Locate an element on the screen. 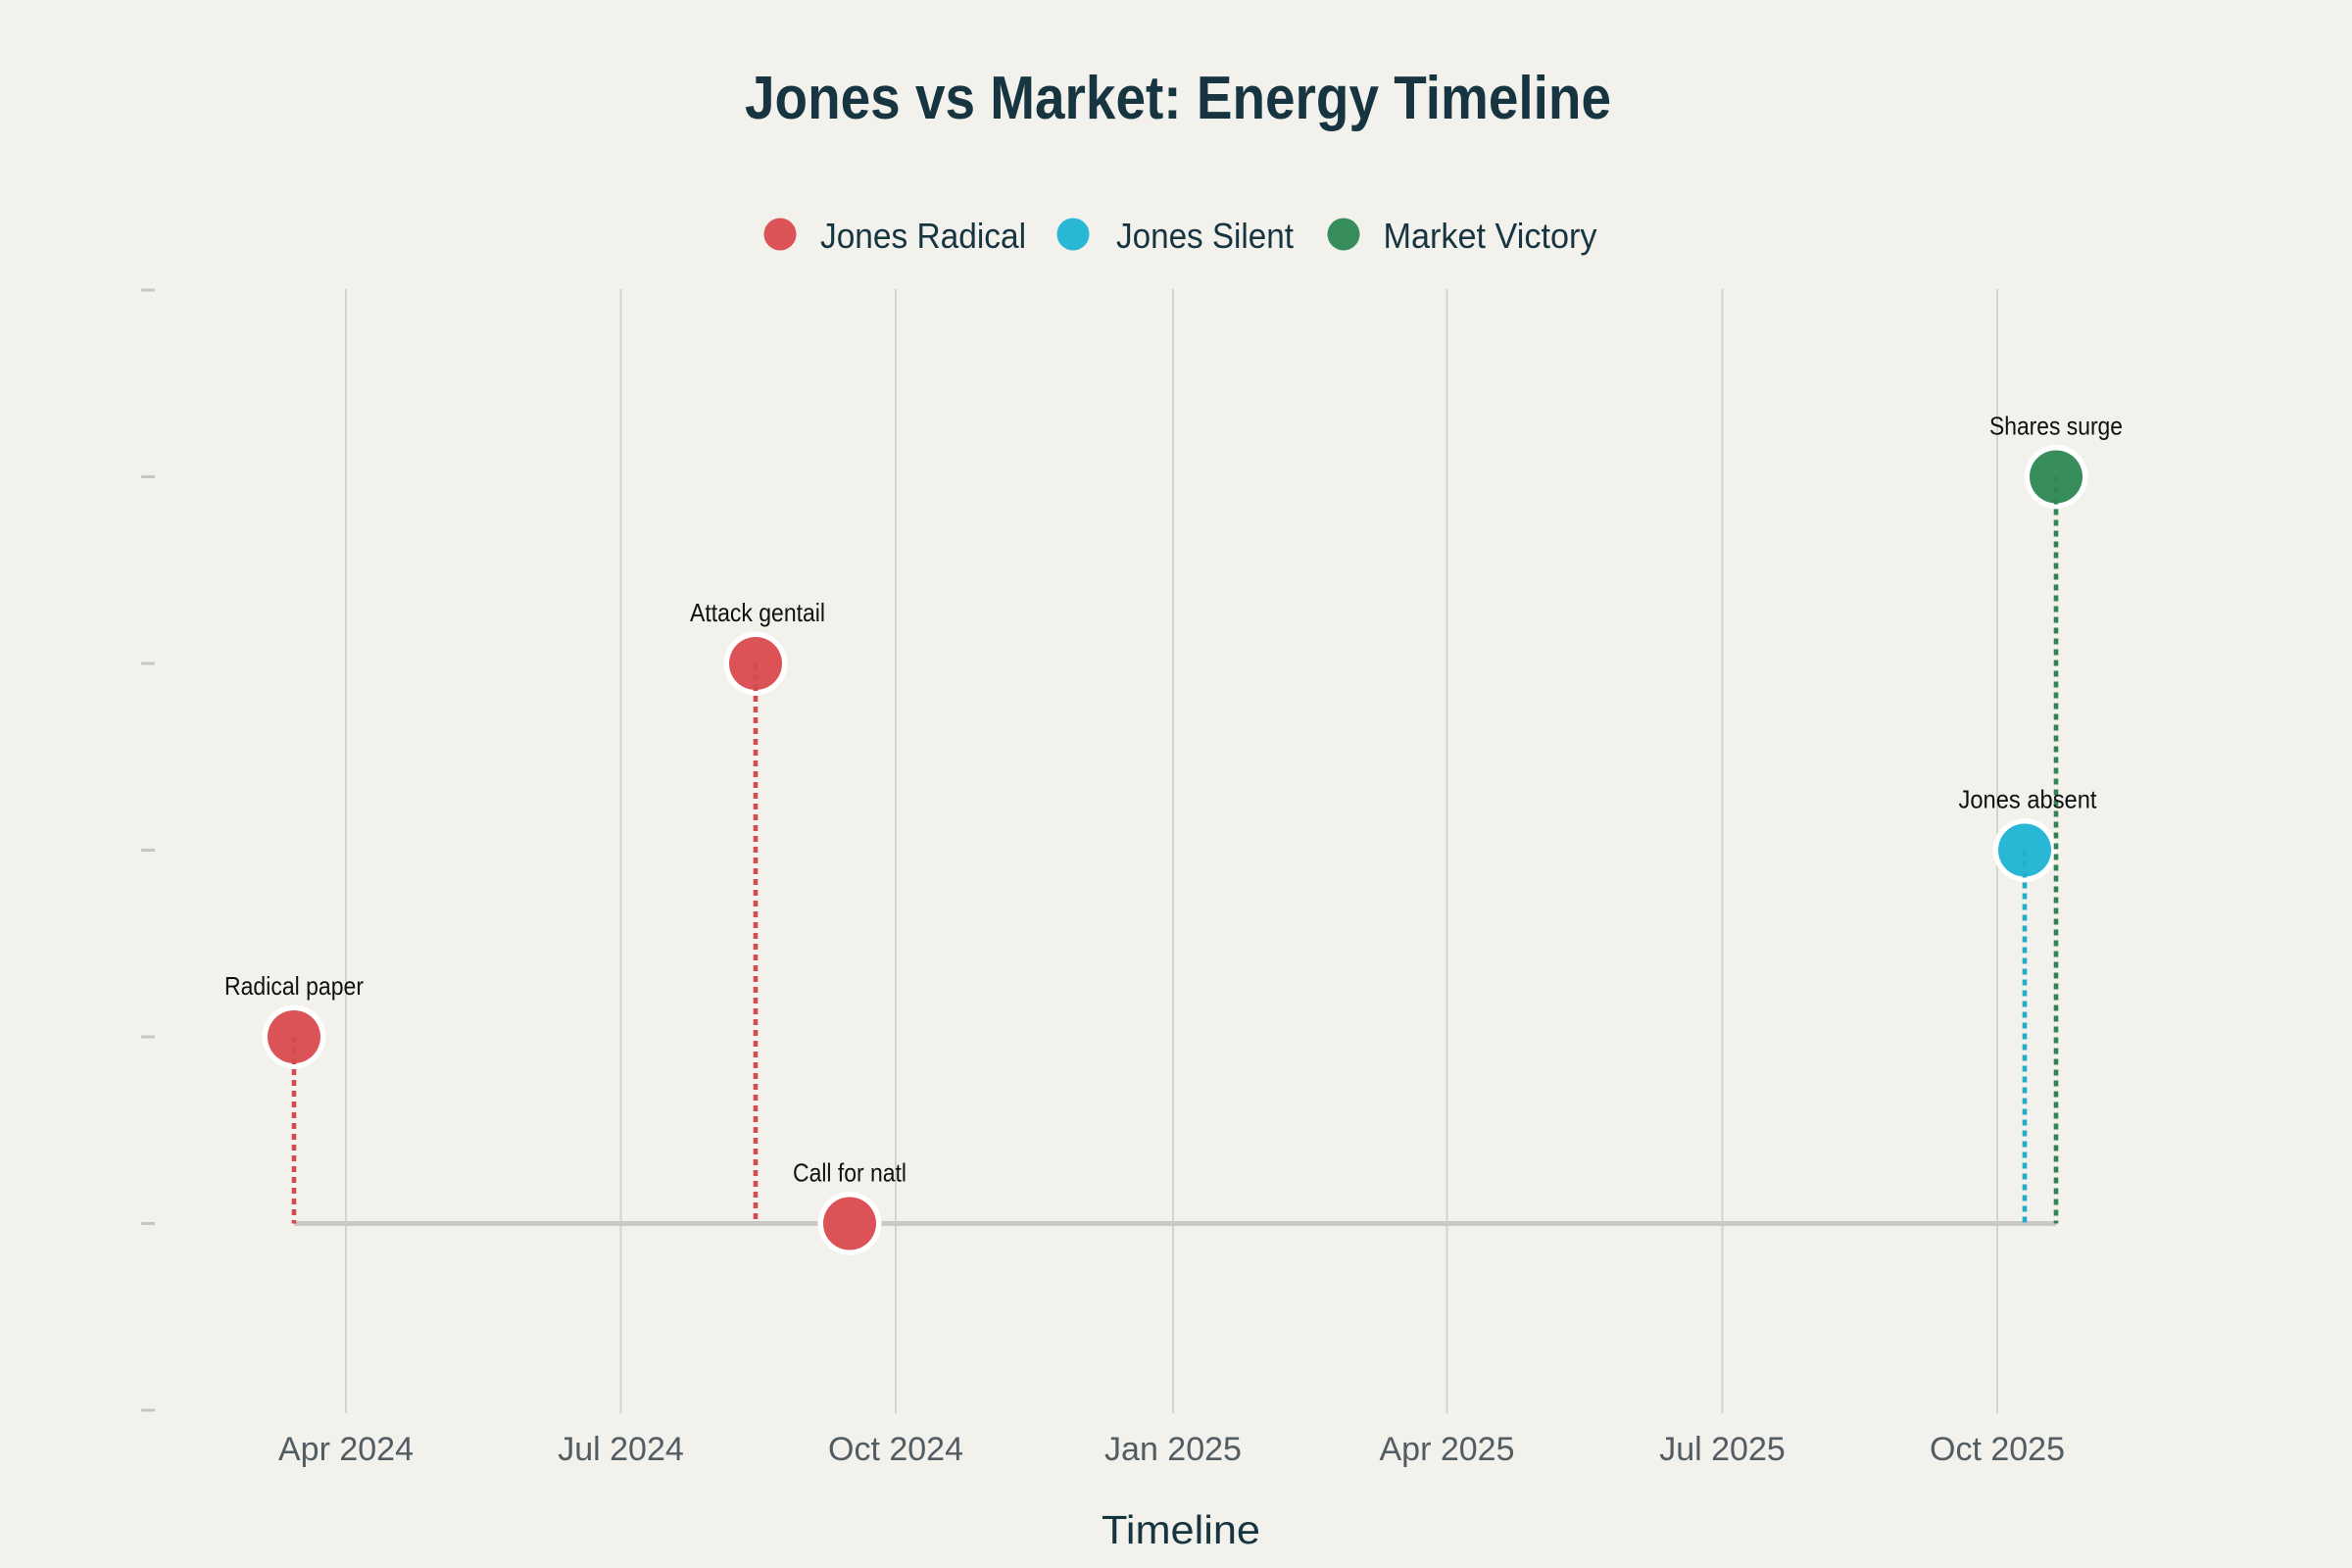 This screenshot has height=1568, width=2352. svg-text: Jones Radical is located at coordinates (923, 236).